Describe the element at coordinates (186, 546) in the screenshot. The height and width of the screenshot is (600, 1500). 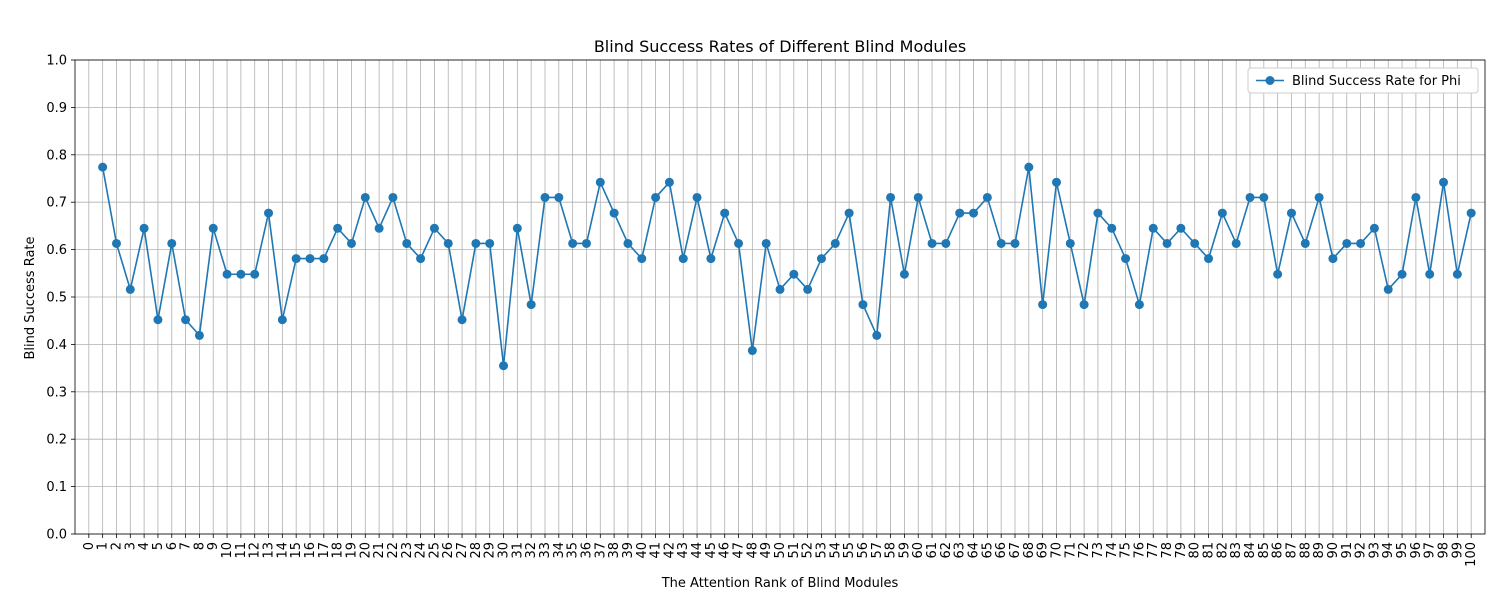
I see `x-tick-label: 7` at that location.